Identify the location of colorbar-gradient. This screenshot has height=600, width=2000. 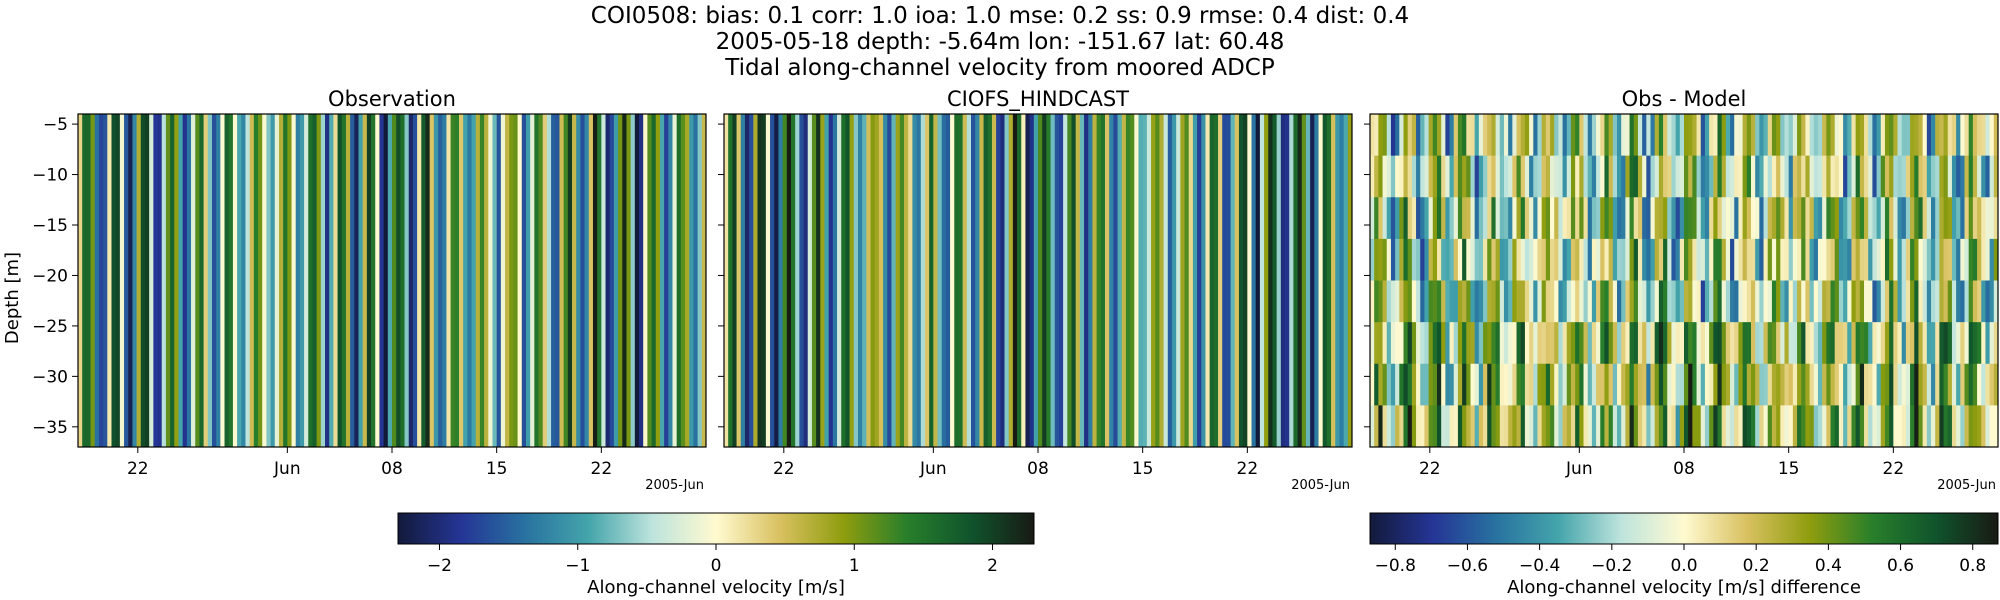
(1684, 528).